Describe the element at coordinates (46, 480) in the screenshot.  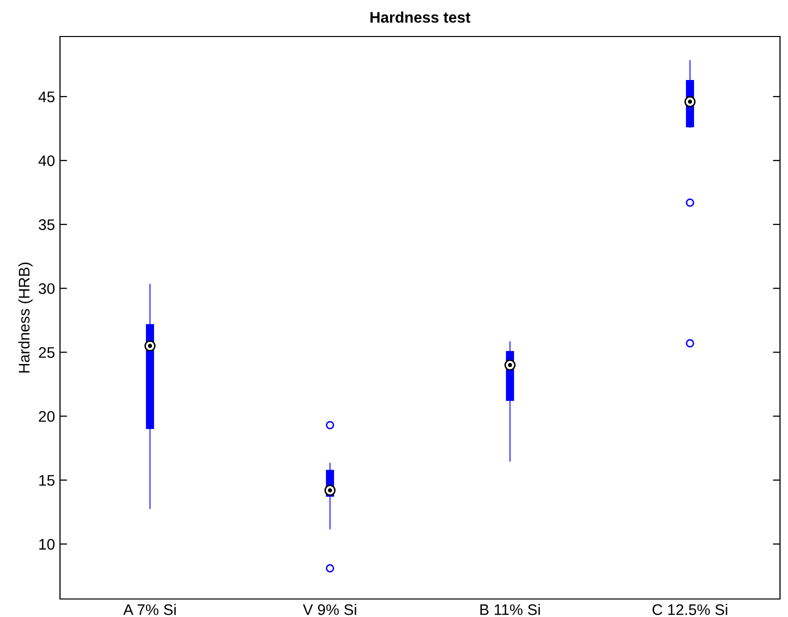
I see `y-tick-label: 15` at that location.